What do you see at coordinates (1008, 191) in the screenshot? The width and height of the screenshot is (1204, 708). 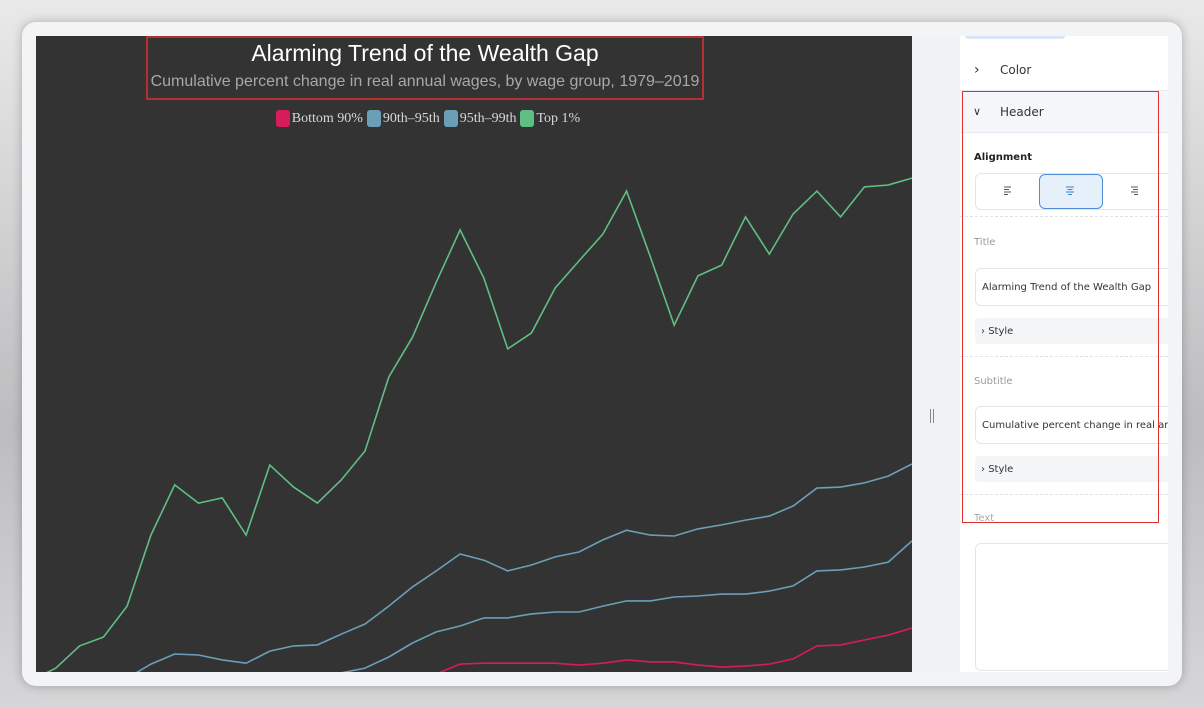 I see `align-left-icon` at bounding box center [1008, 191].